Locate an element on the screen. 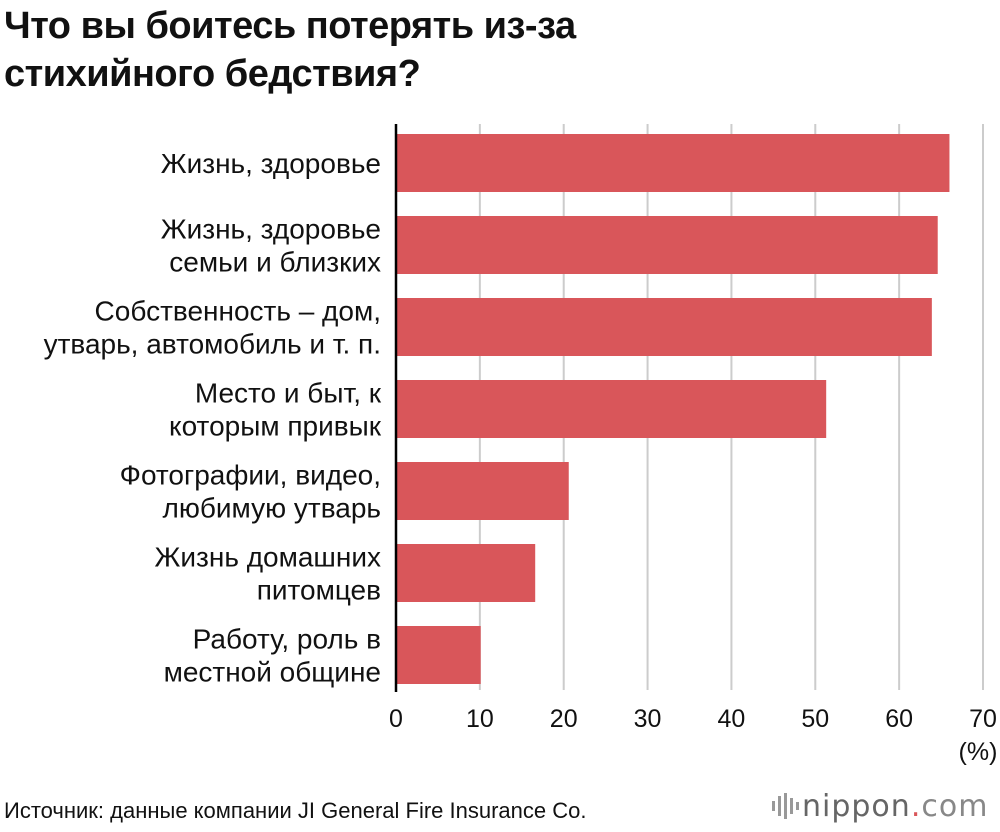 This screenshot has width=1000, height=832. chart-title-line-2: стихийного бедствия? is located at coordinates (212, 74).